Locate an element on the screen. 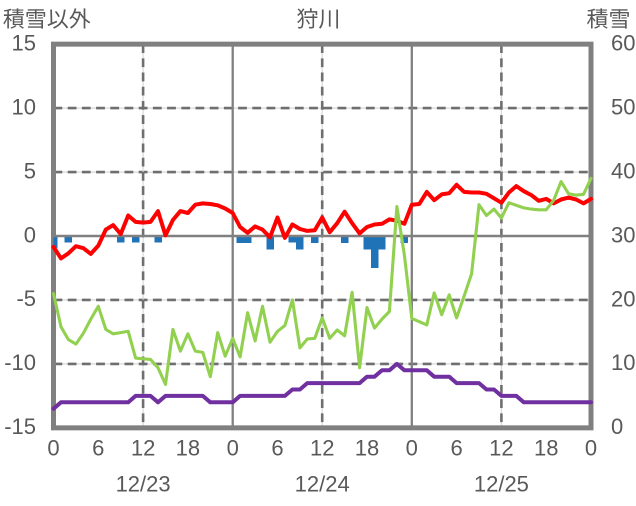 The height and width of the screenshot is (506, 636). svg-text: 40 is located at coordinates (623, 170).